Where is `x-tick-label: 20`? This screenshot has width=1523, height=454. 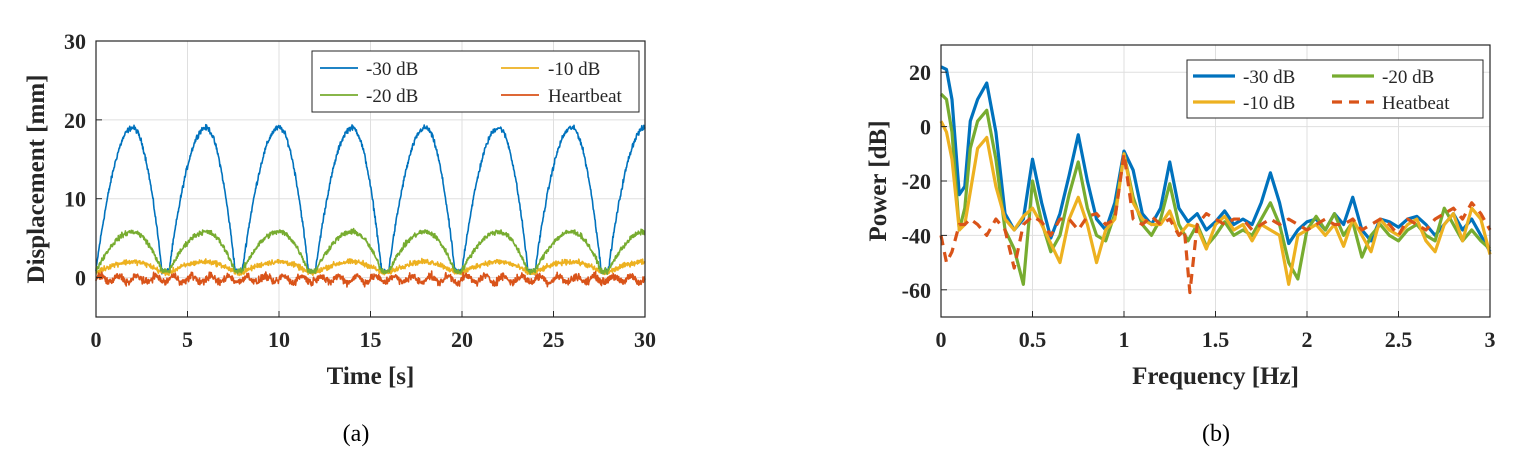 x-tick-label: 20 is located at coordinates (462, 339).